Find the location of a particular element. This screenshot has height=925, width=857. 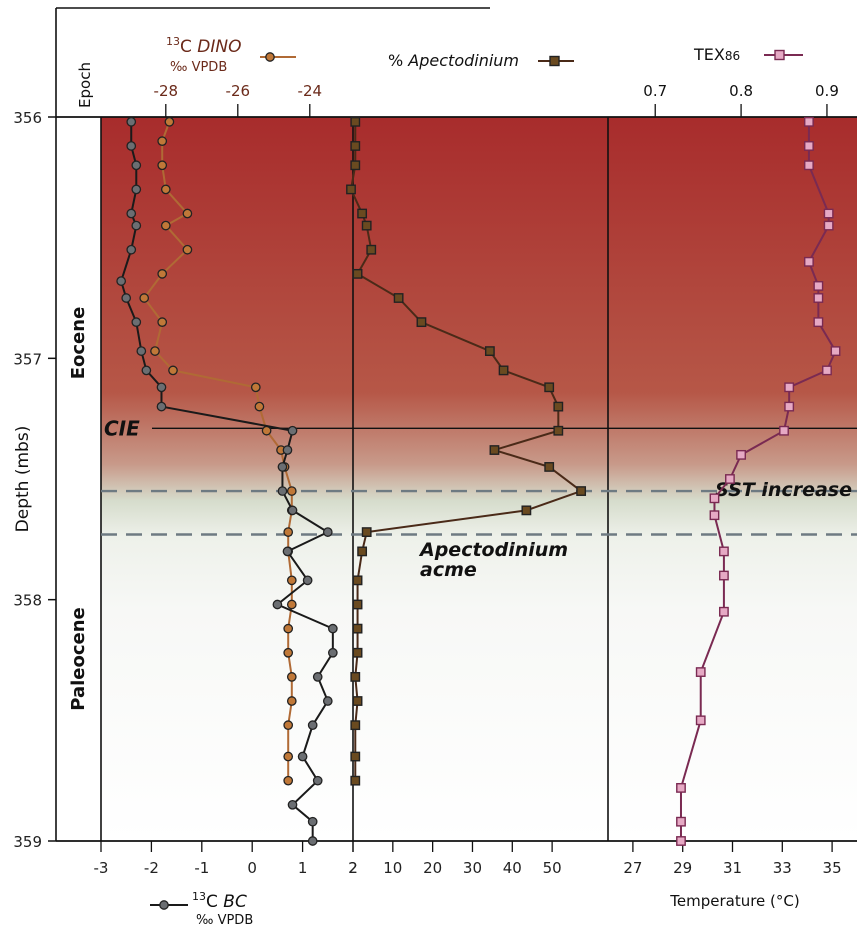

epoch-header: Epoch is located at coordinates (85, 85).